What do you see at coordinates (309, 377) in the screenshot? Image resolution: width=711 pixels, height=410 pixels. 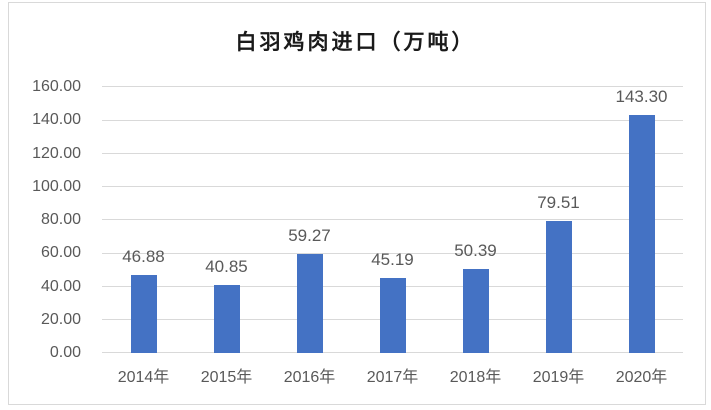 I see `x-tick-label: 2016年` at bounding box center [309, 377].